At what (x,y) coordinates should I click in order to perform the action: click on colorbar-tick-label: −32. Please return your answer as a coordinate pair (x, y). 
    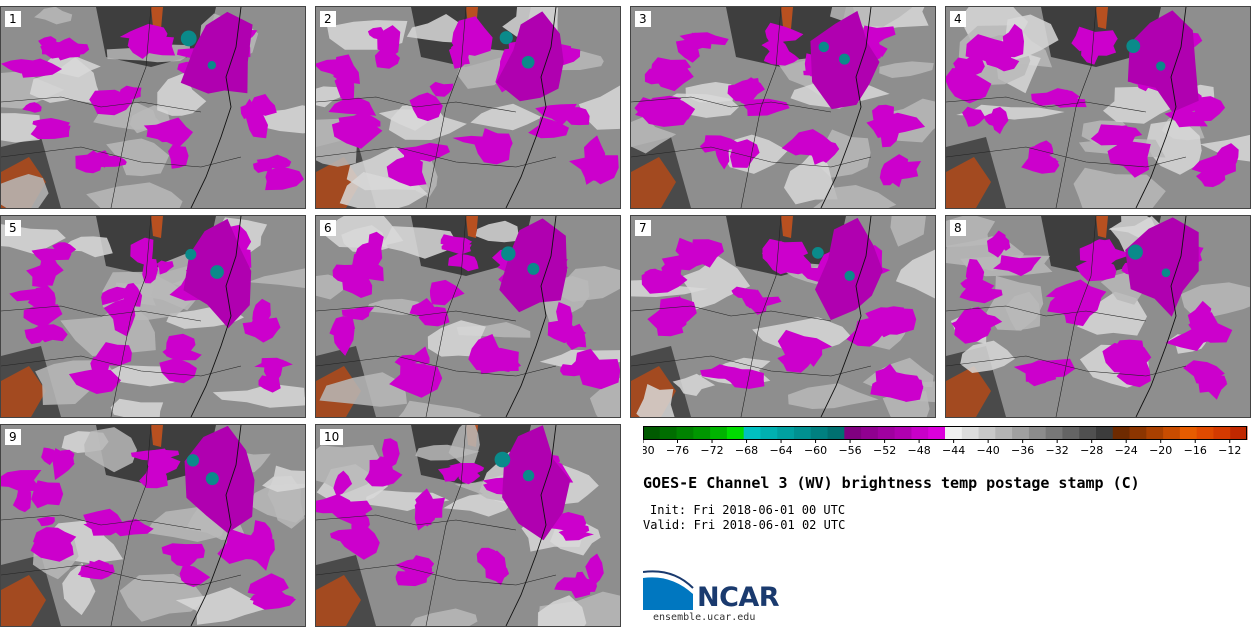
    Looking at the image, I should click on (1057, 450).